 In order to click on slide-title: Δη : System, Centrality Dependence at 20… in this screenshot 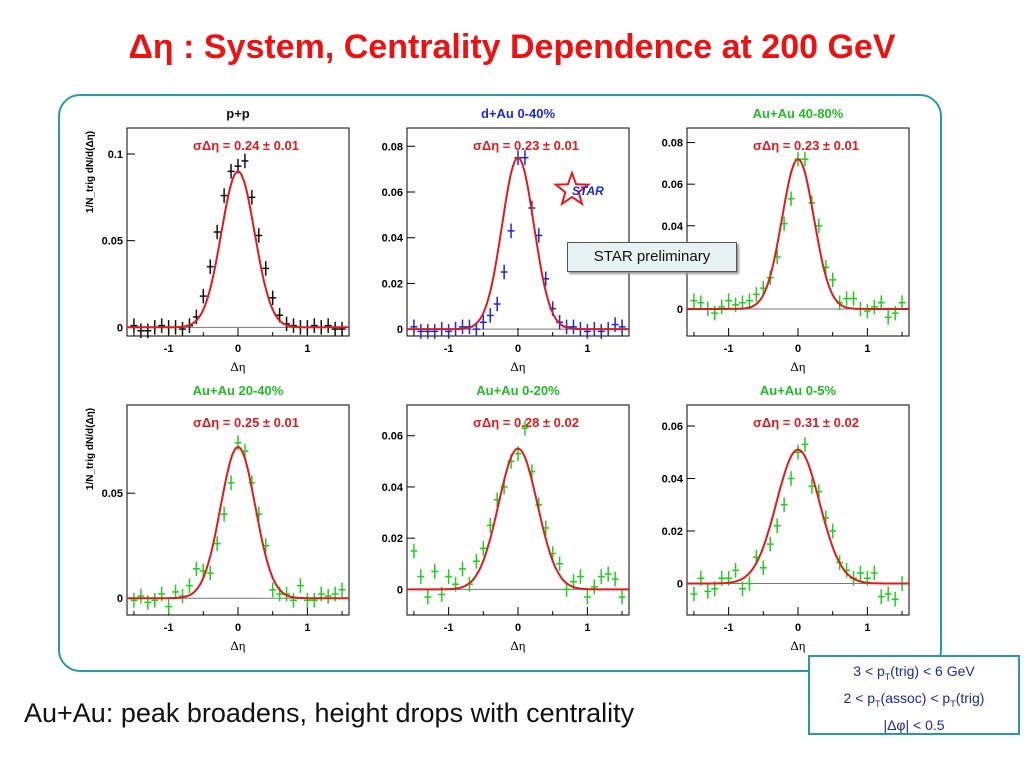, I will do `click(512, 47)`.